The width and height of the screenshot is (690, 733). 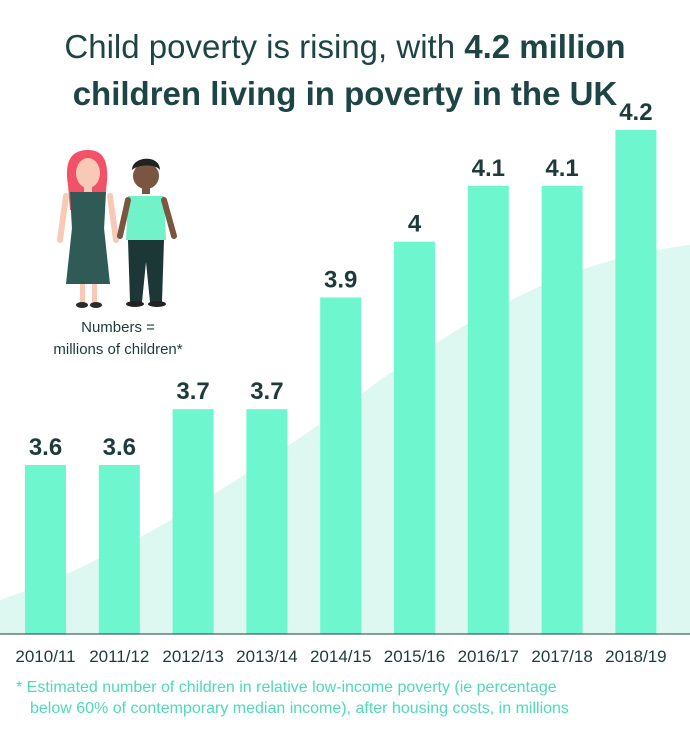 What do you see at coordinates (119, 447) in the screenshot?
I see `value-label-2011-12: 3.6` at bounding box center [119, 447].